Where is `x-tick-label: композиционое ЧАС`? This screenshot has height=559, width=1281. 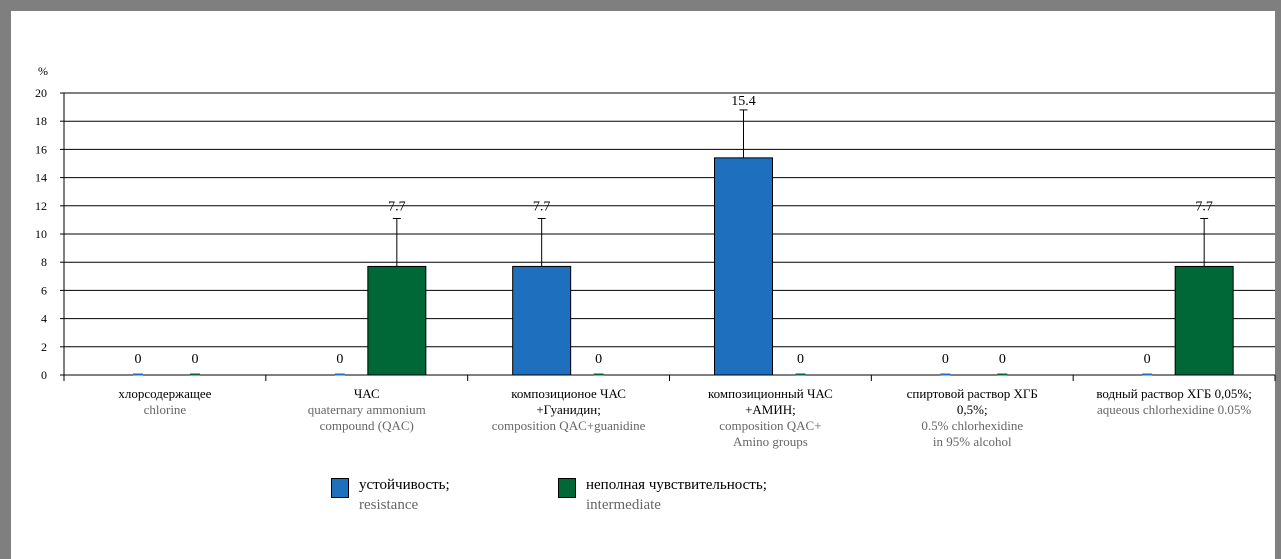
x-tick-label: композиционое ЧАС is located at coordinates (568, 393).